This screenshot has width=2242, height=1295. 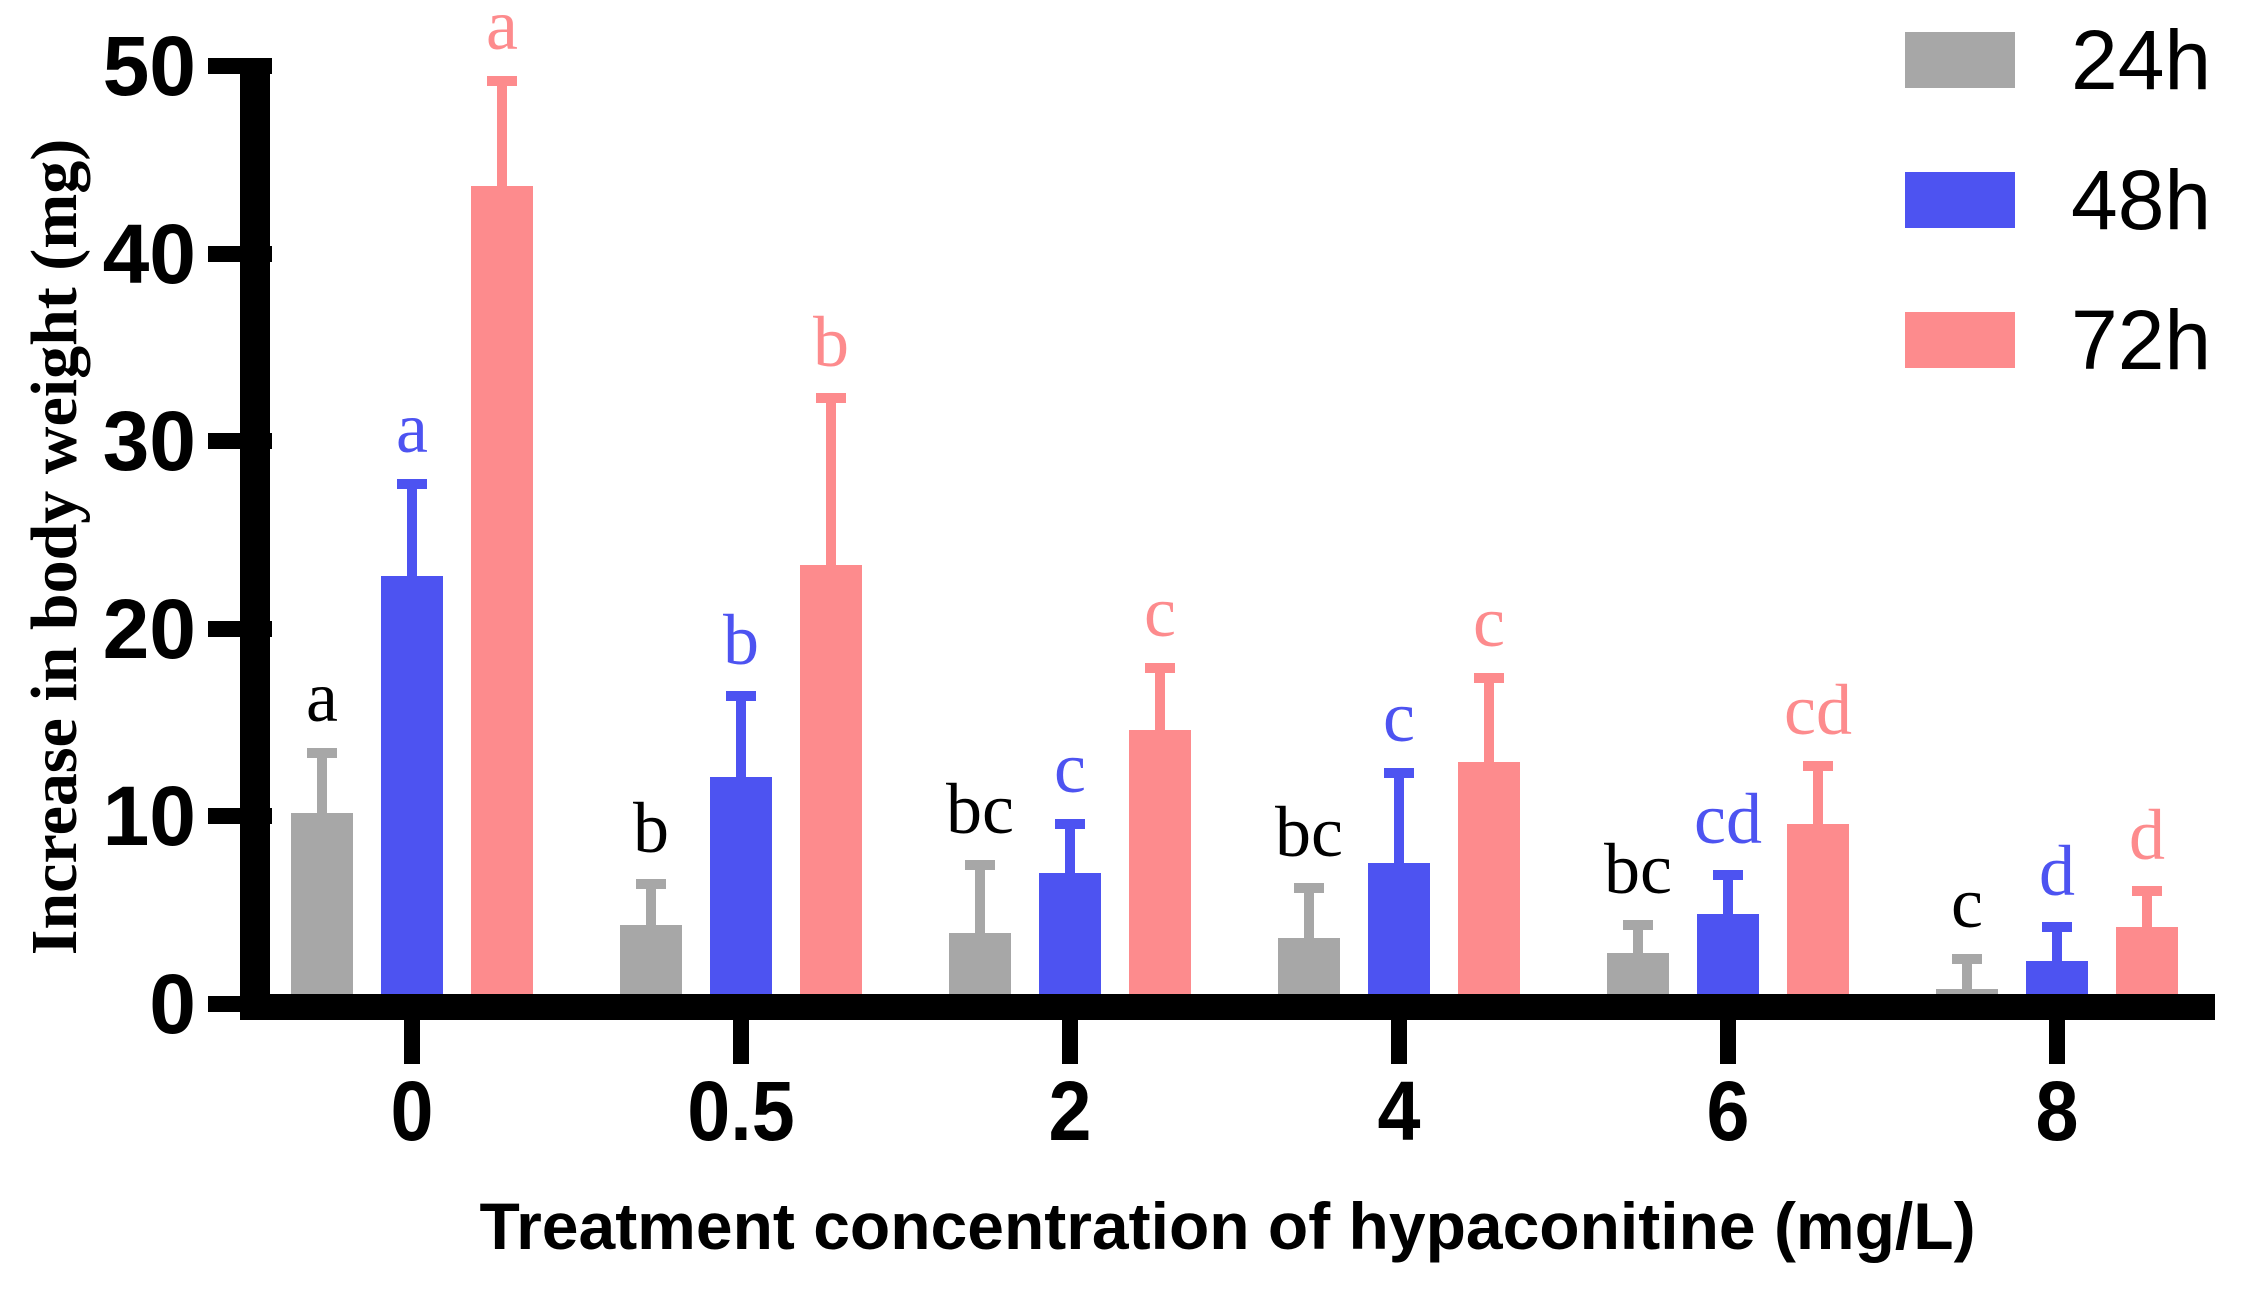 I want to click on y-tick-label-20: 20, so click(x=149, y=628).